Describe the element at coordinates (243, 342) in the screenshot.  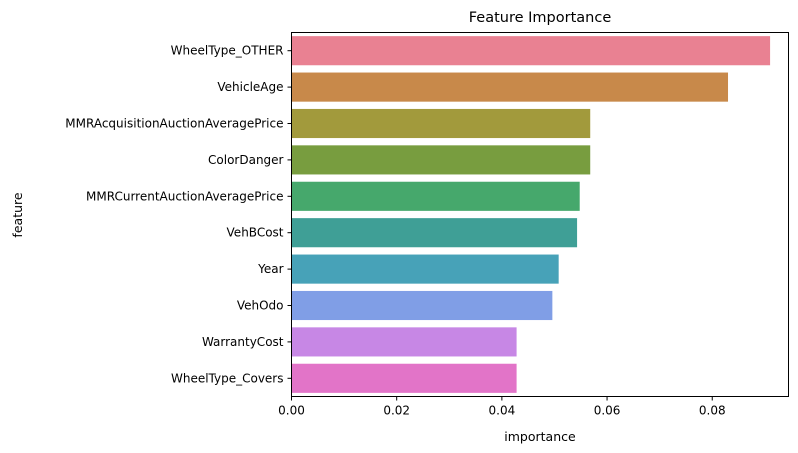
I see `y-tick-label: WarrantyCost` at that location.